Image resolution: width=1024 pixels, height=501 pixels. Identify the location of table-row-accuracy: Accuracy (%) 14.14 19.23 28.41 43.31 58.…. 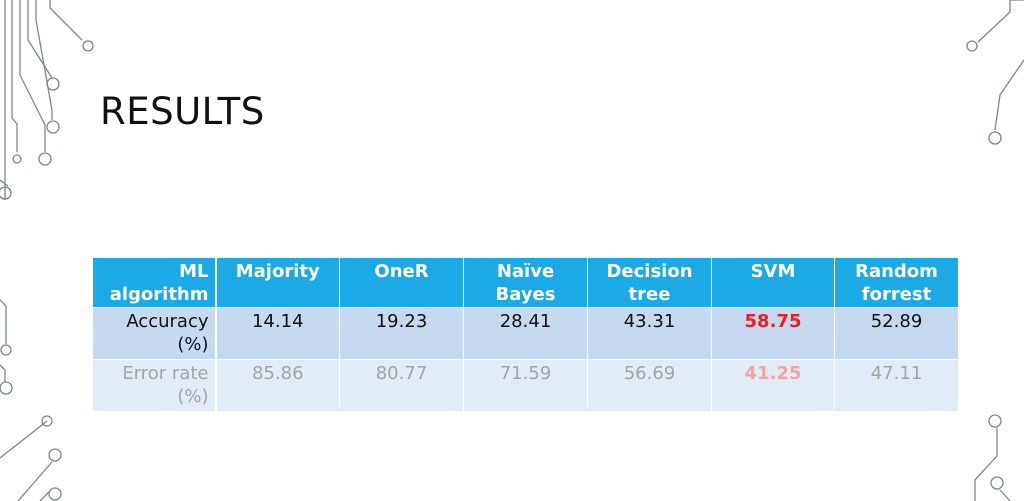
(525, 333).